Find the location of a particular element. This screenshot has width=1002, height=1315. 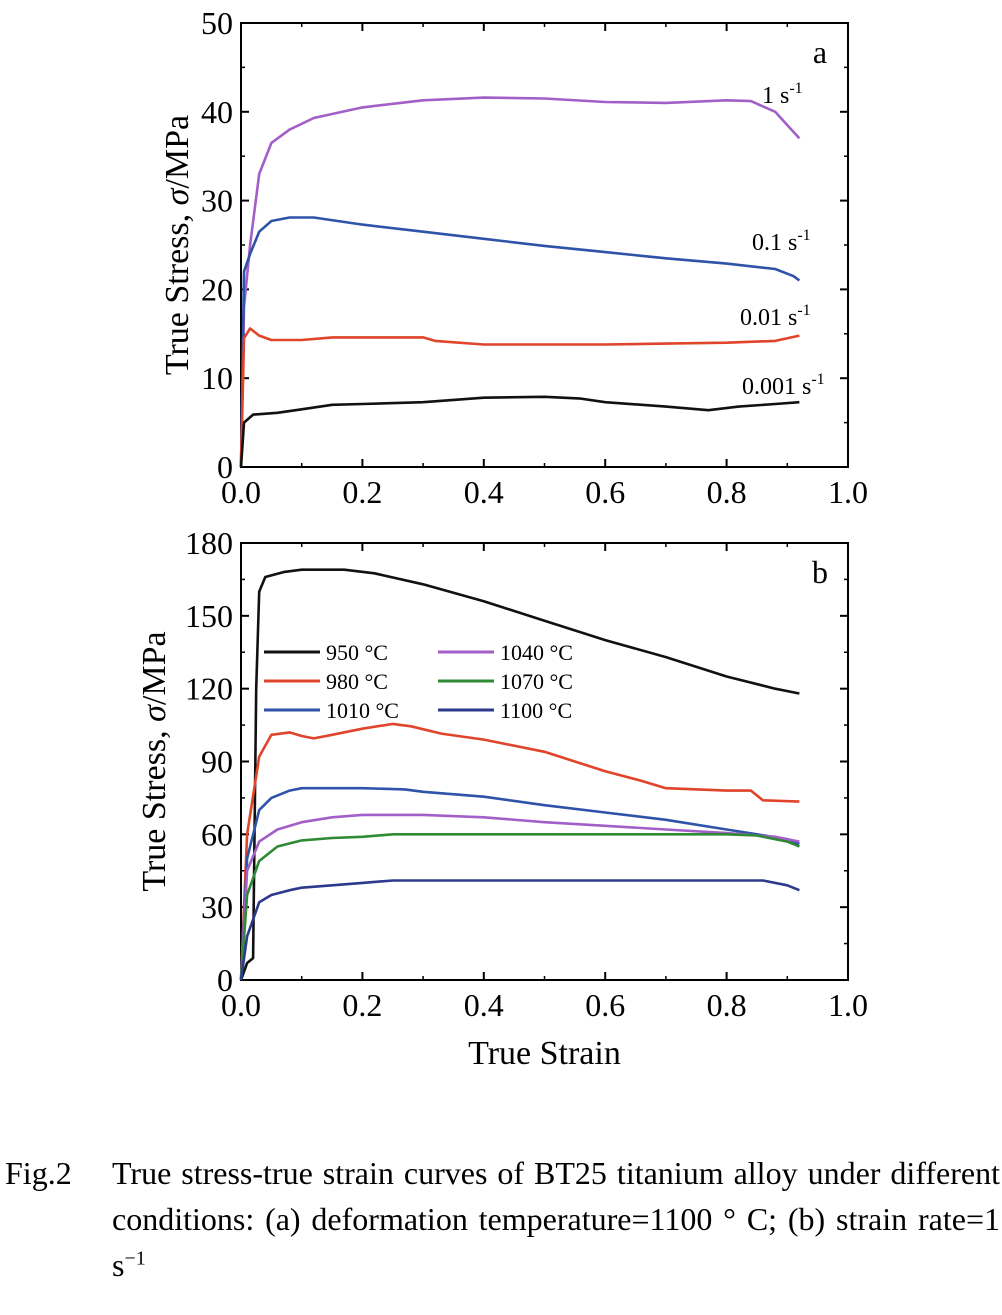

legend-label: 1100 °C is located at coordinates (536, 710).